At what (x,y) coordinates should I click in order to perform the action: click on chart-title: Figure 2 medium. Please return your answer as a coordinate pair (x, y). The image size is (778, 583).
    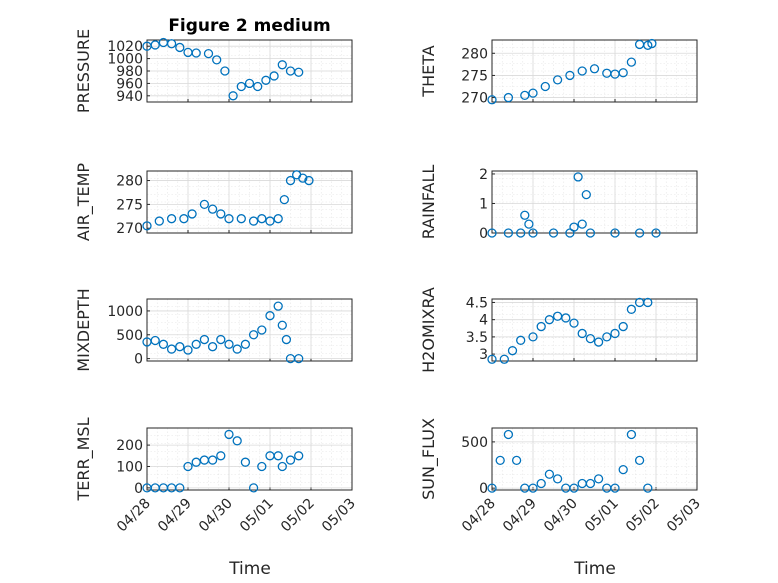
    Looking at the image, I should click on (249, 26).